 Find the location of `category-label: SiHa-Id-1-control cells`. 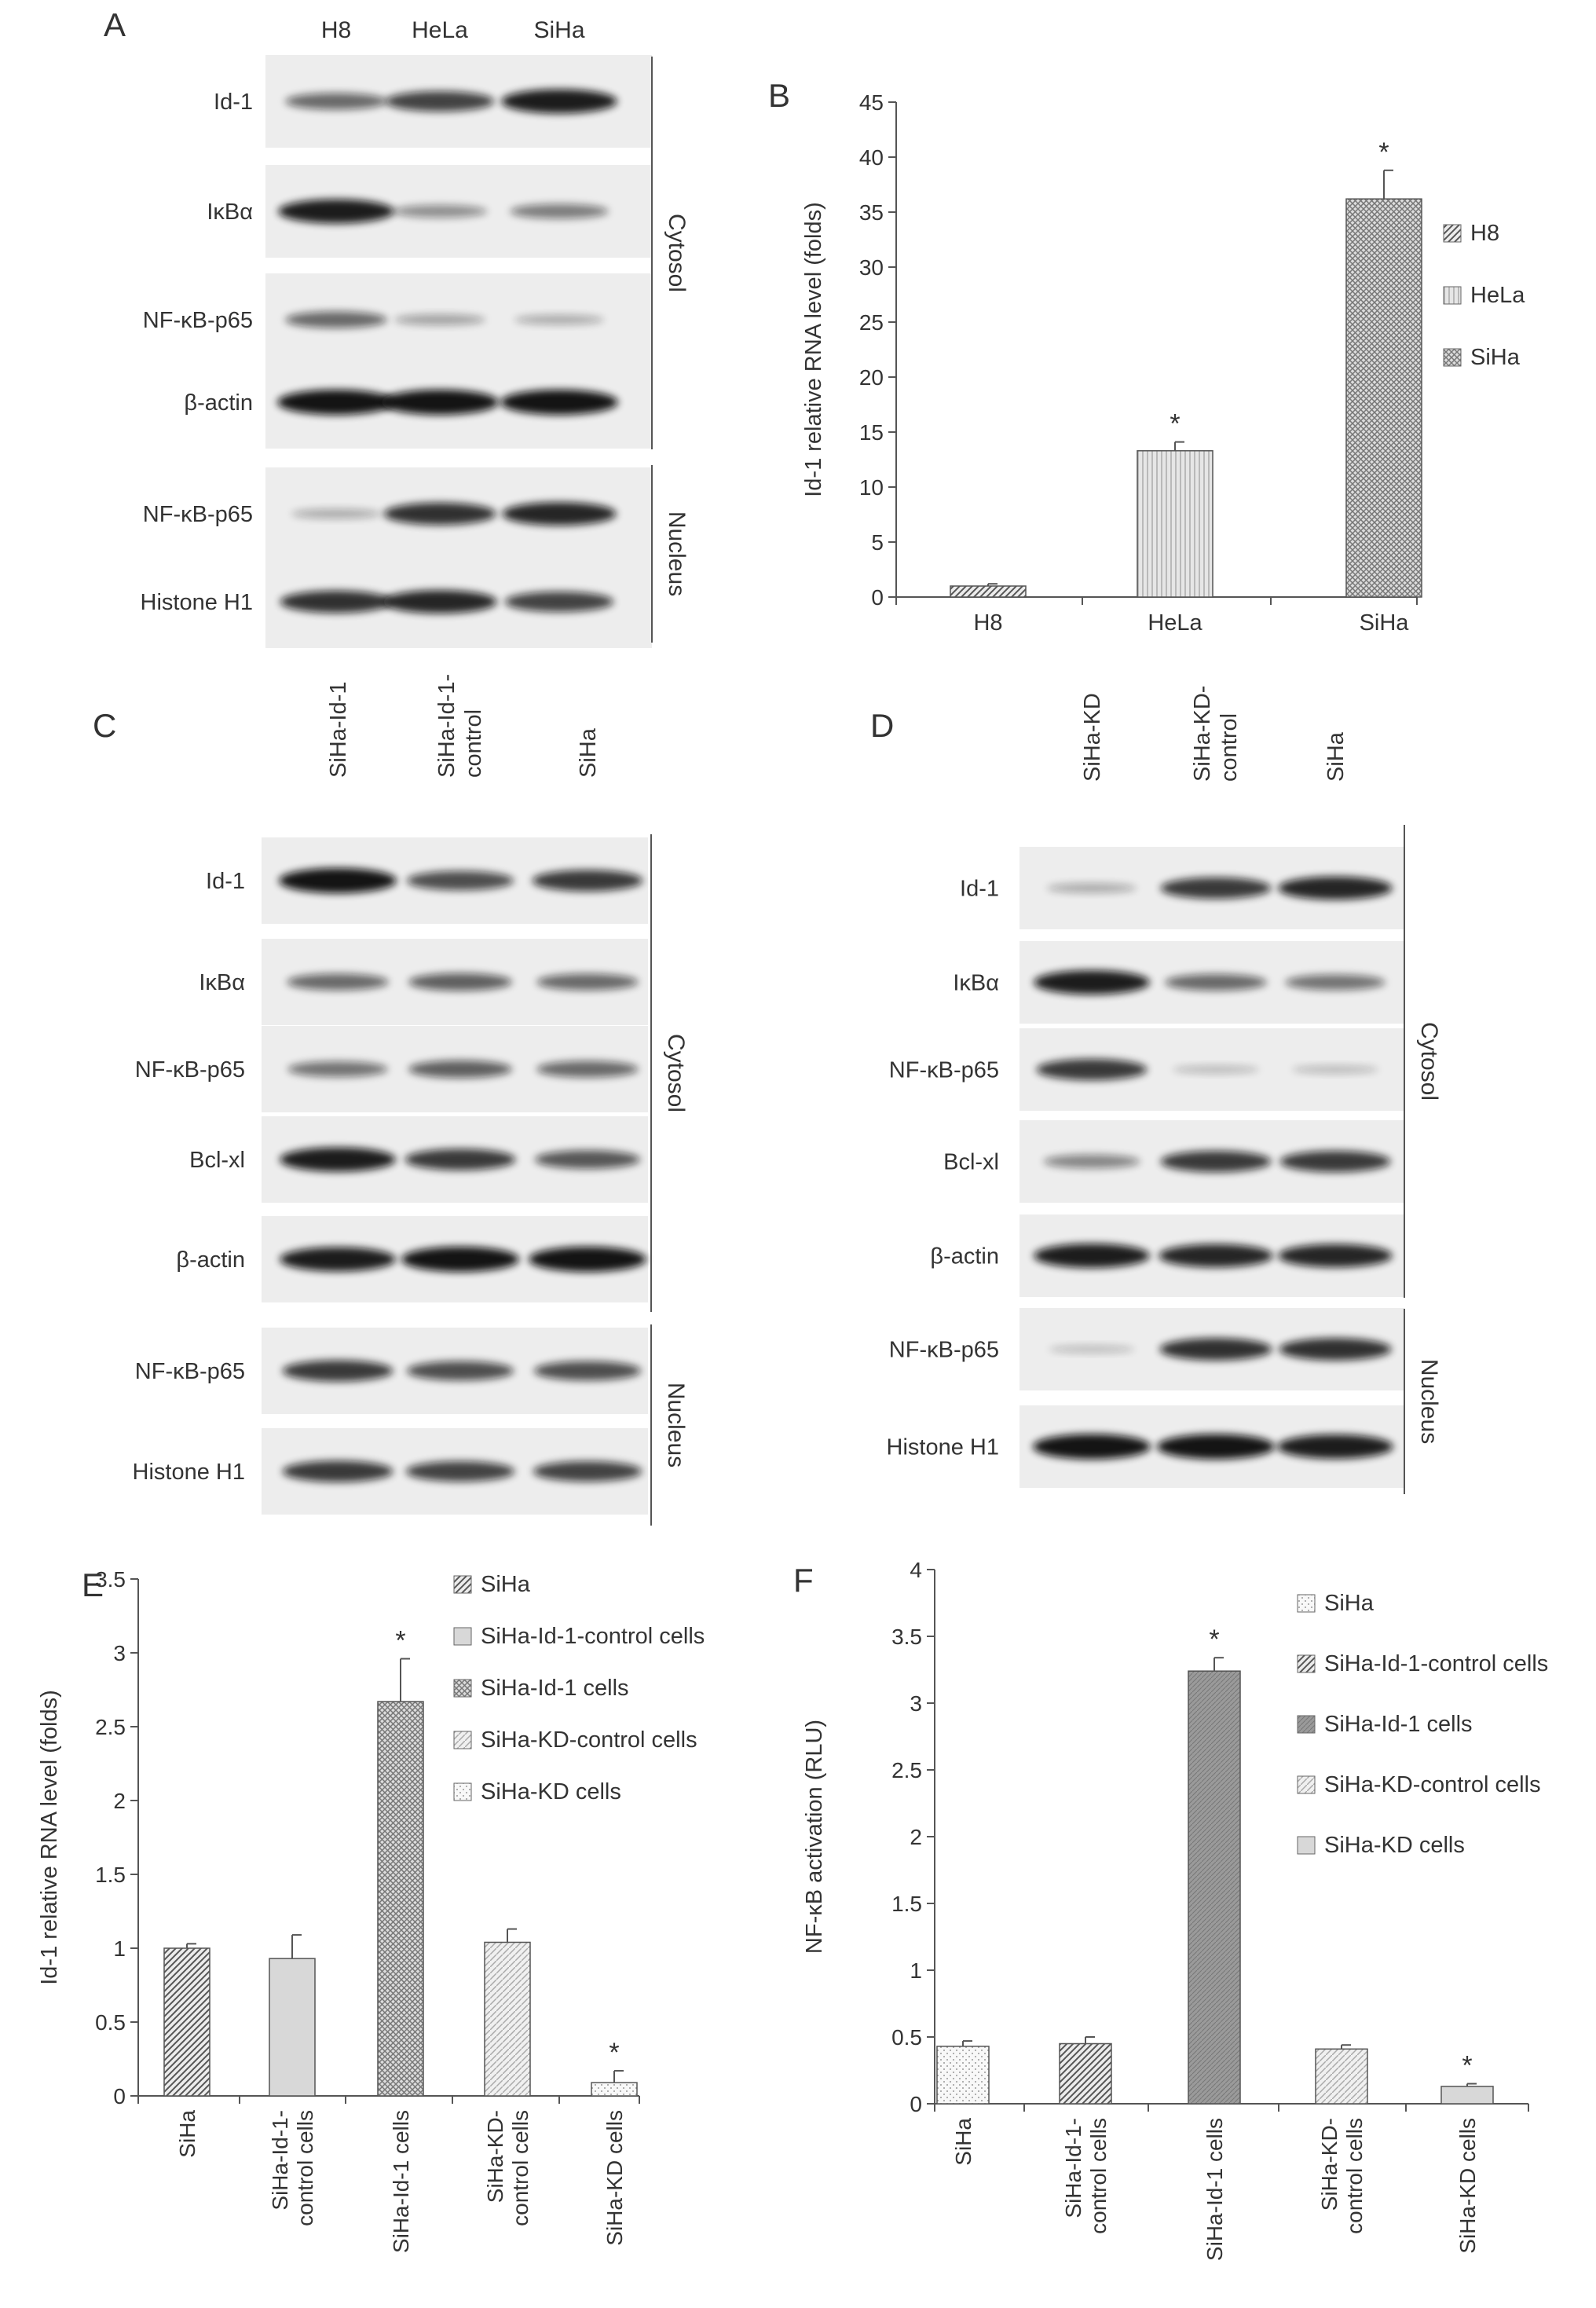

category-label: SiHa-Id-1-control cells is located at coordinates (1086, 2176).